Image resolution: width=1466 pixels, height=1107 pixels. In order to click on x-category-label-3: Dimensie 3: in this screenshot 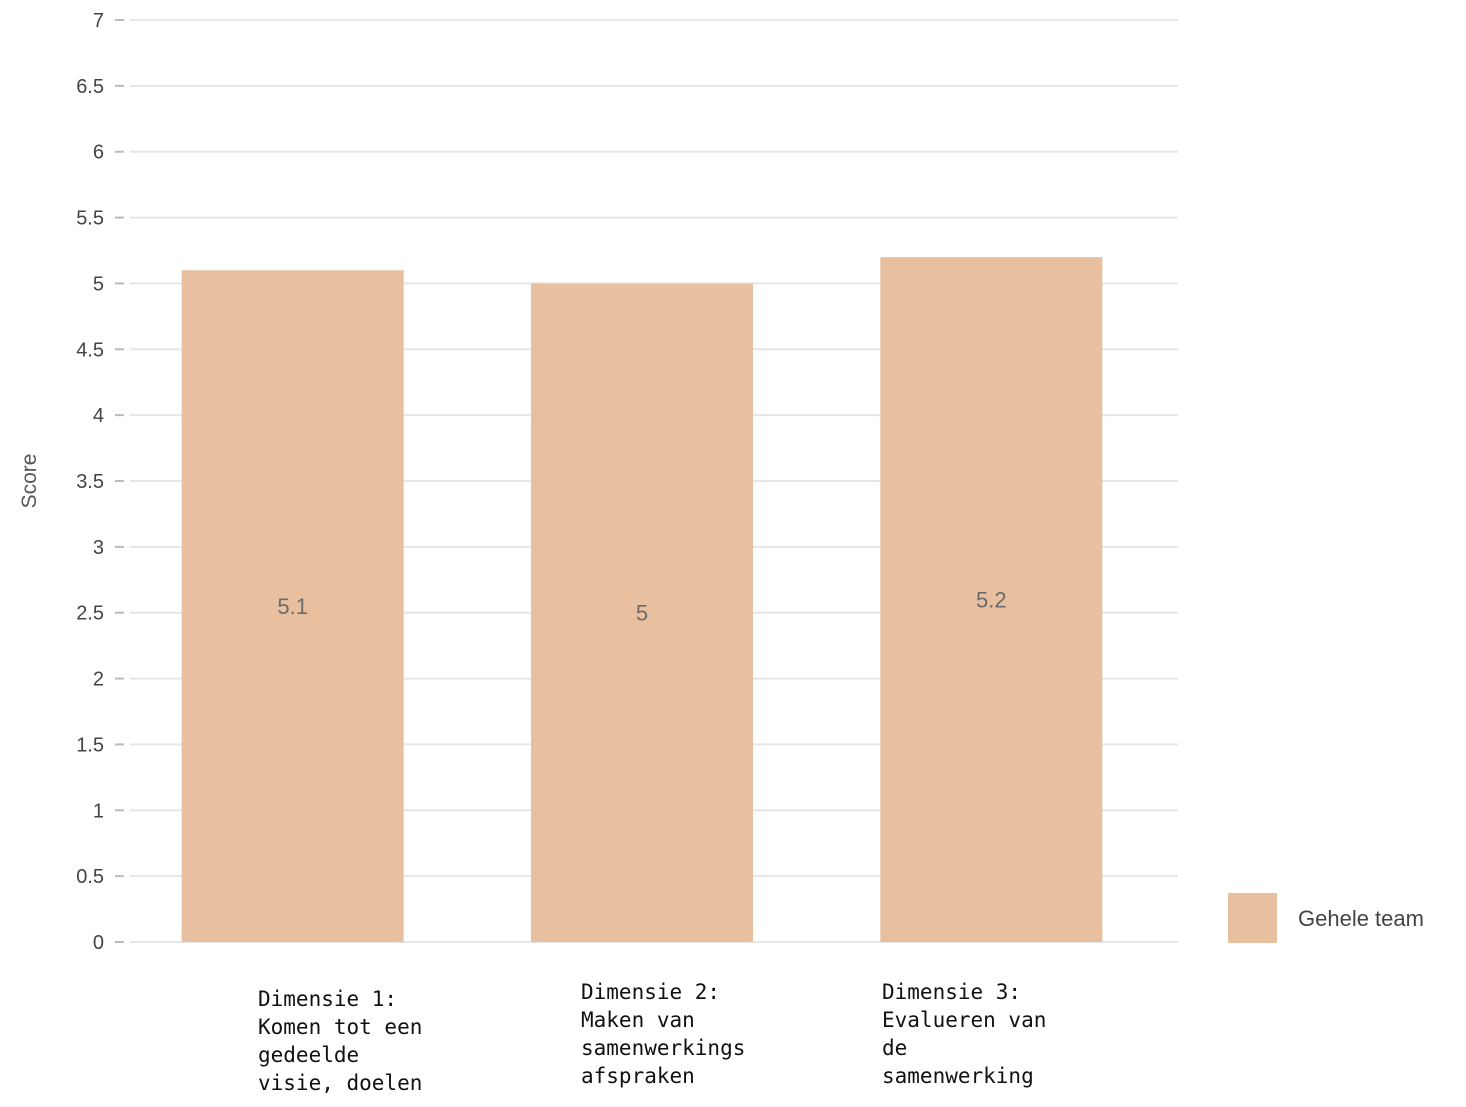, I will do `click(951, 992)`.